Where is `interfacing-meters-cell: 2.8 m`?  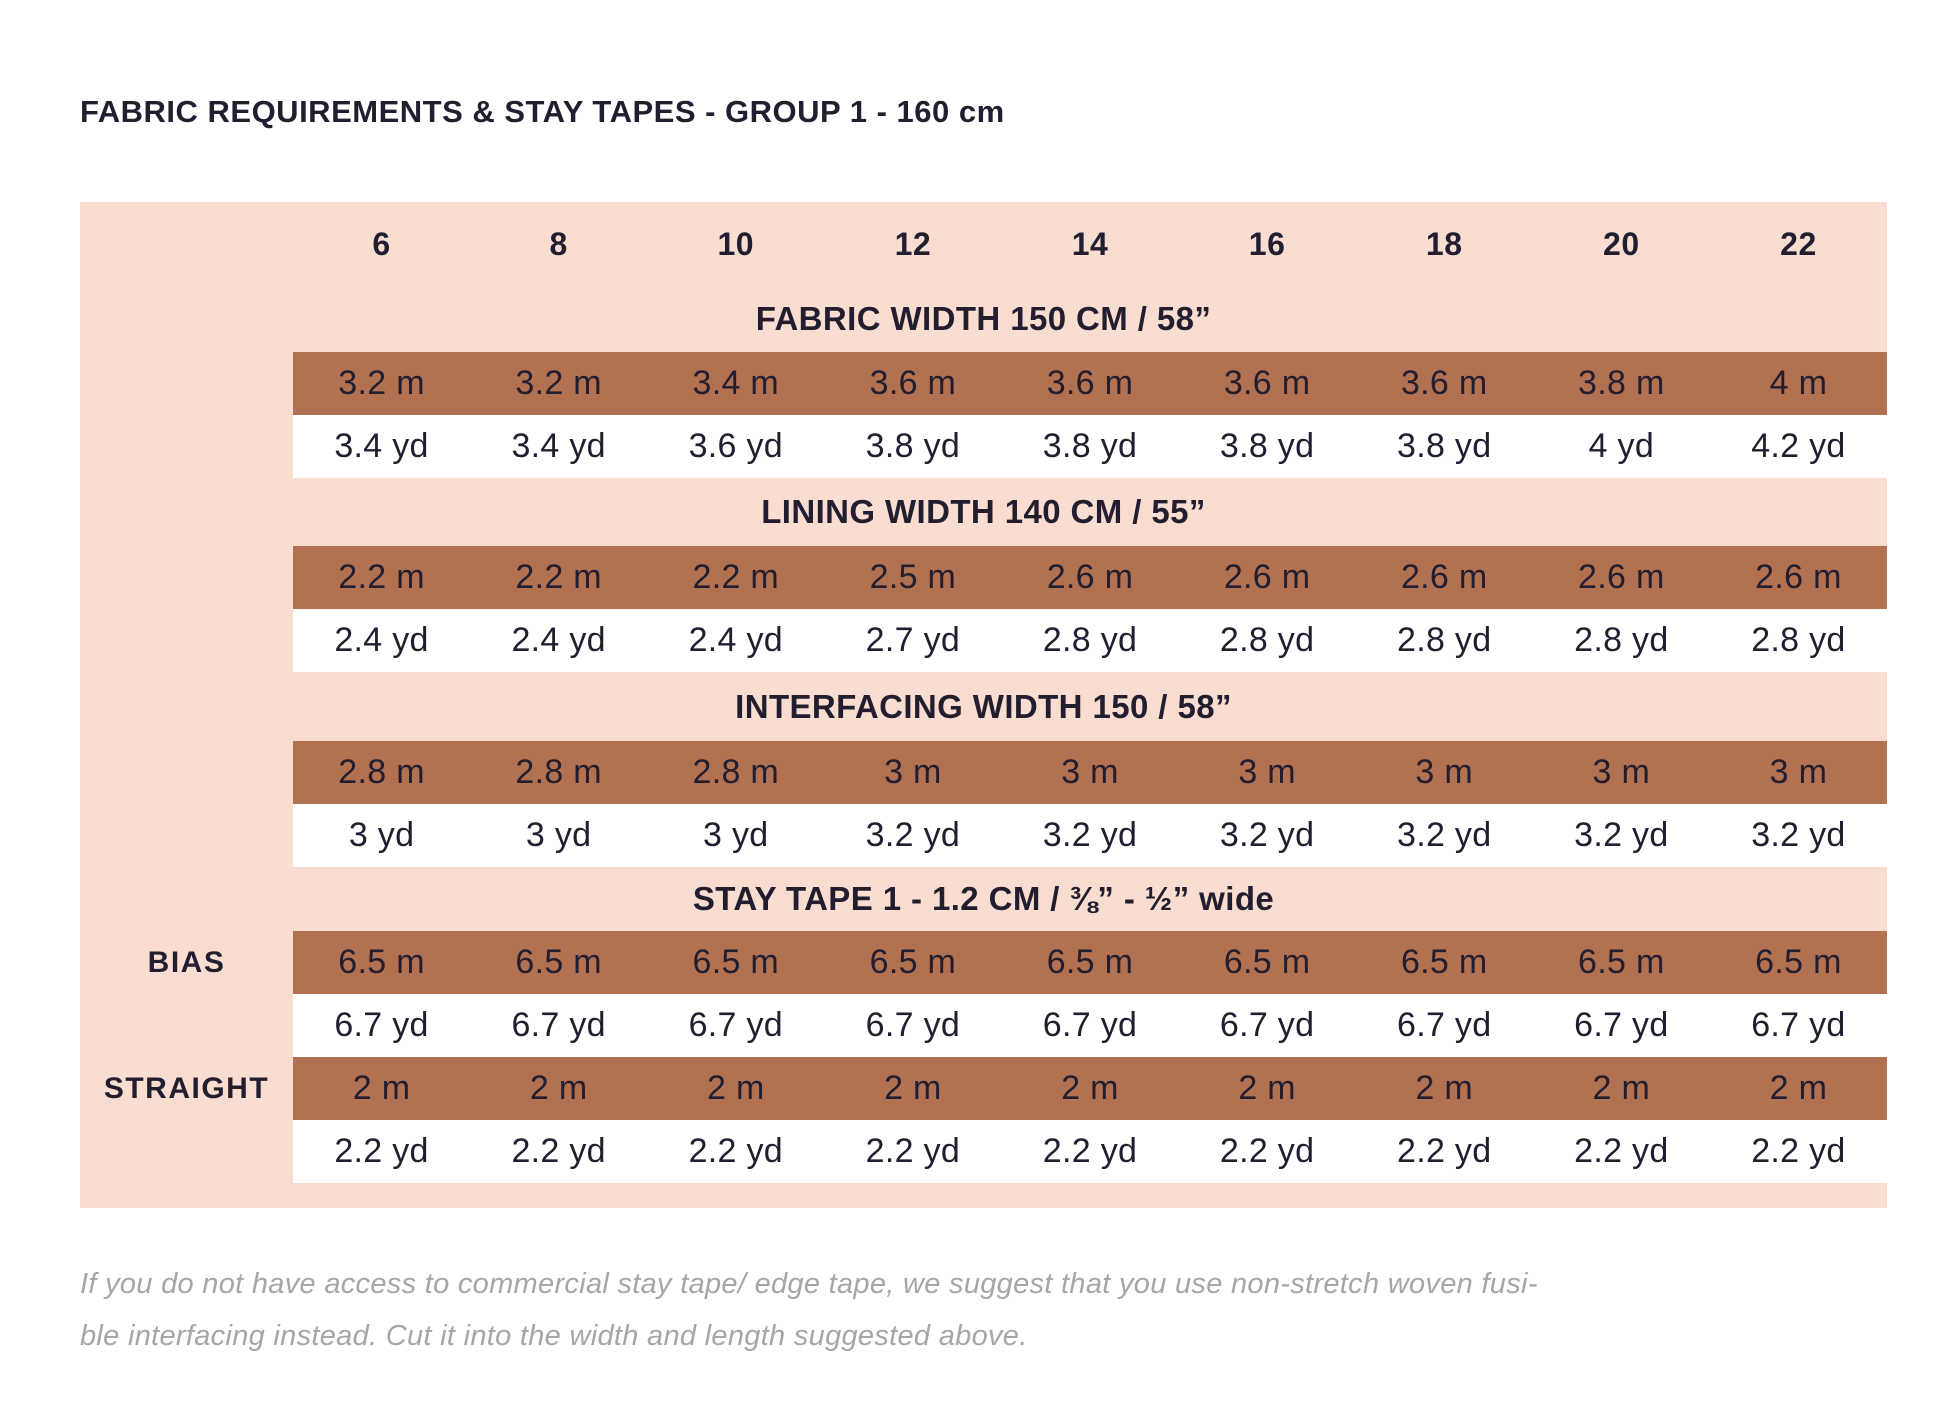
interfacing-meters-cell: 2.8 m is located at coordinates (381, 772).